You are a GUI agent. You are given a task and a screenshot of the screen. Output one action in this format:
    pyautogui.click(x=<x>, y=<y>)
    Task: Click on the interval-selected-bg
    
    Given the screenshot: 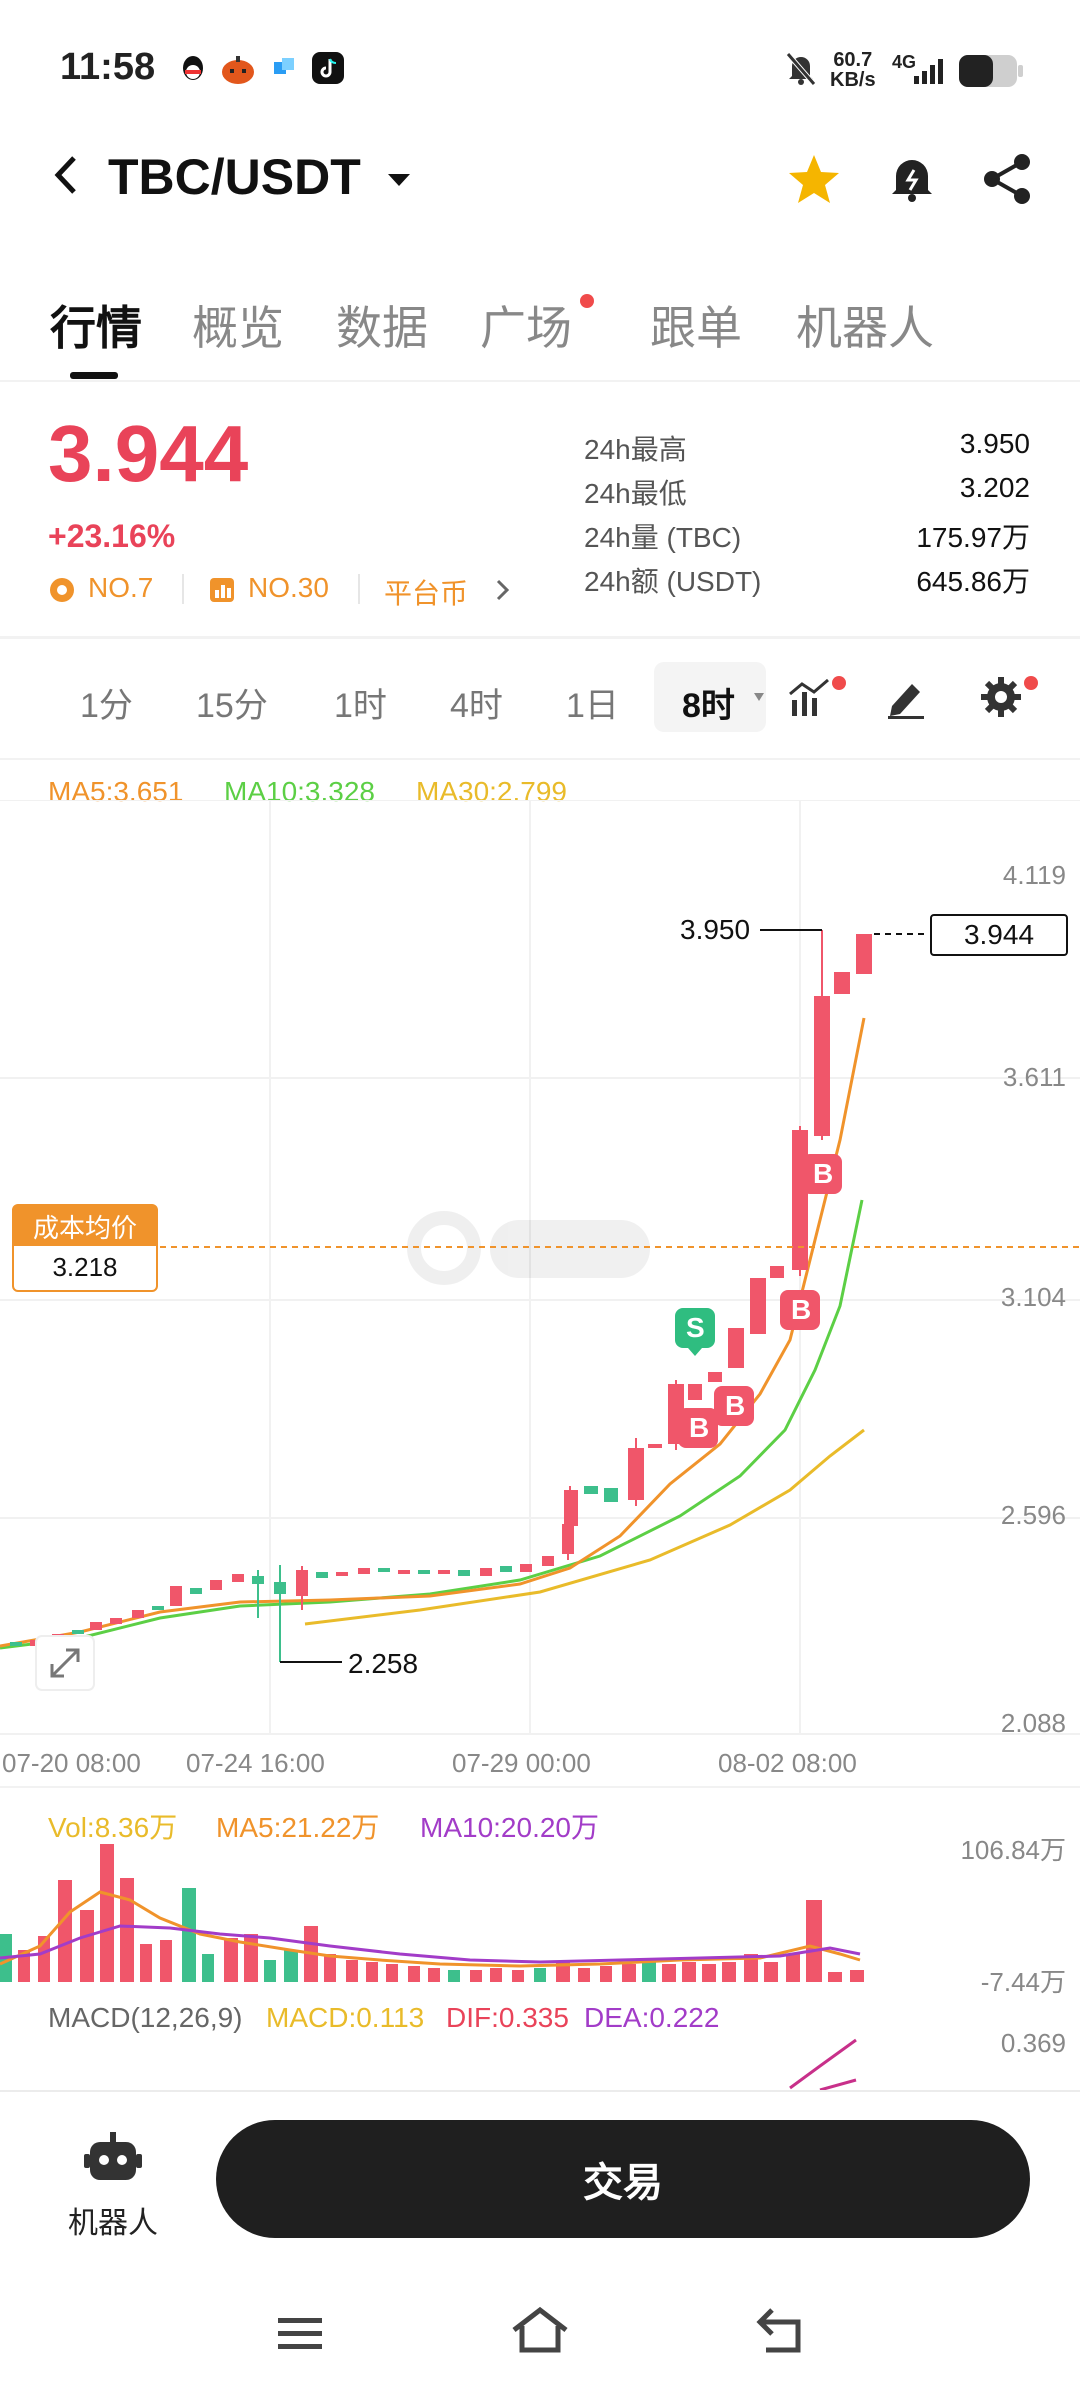 What is the action you would take?
    pyautogui.click(x=710, y=697)
    